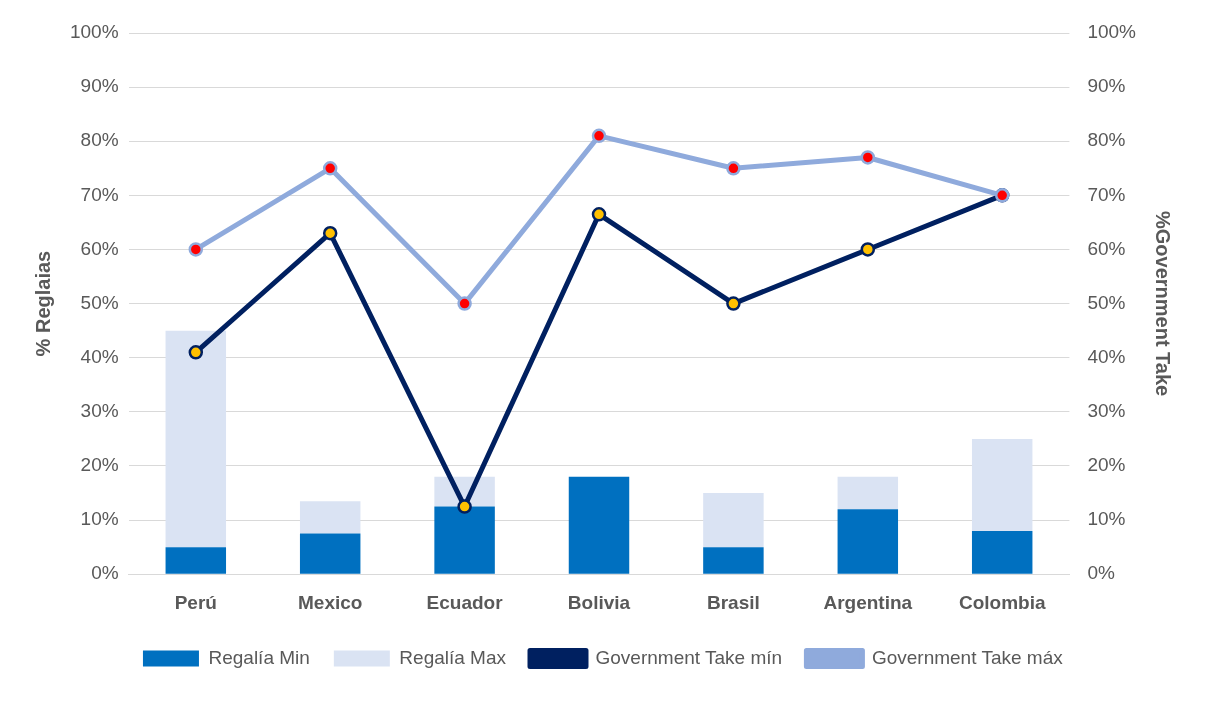 The image size is (1210, 701). What do you see at coordinates (1101, 573) in the screenshot?
I see `y2-tick-label: 0%` at bounding box center [1101, 573].